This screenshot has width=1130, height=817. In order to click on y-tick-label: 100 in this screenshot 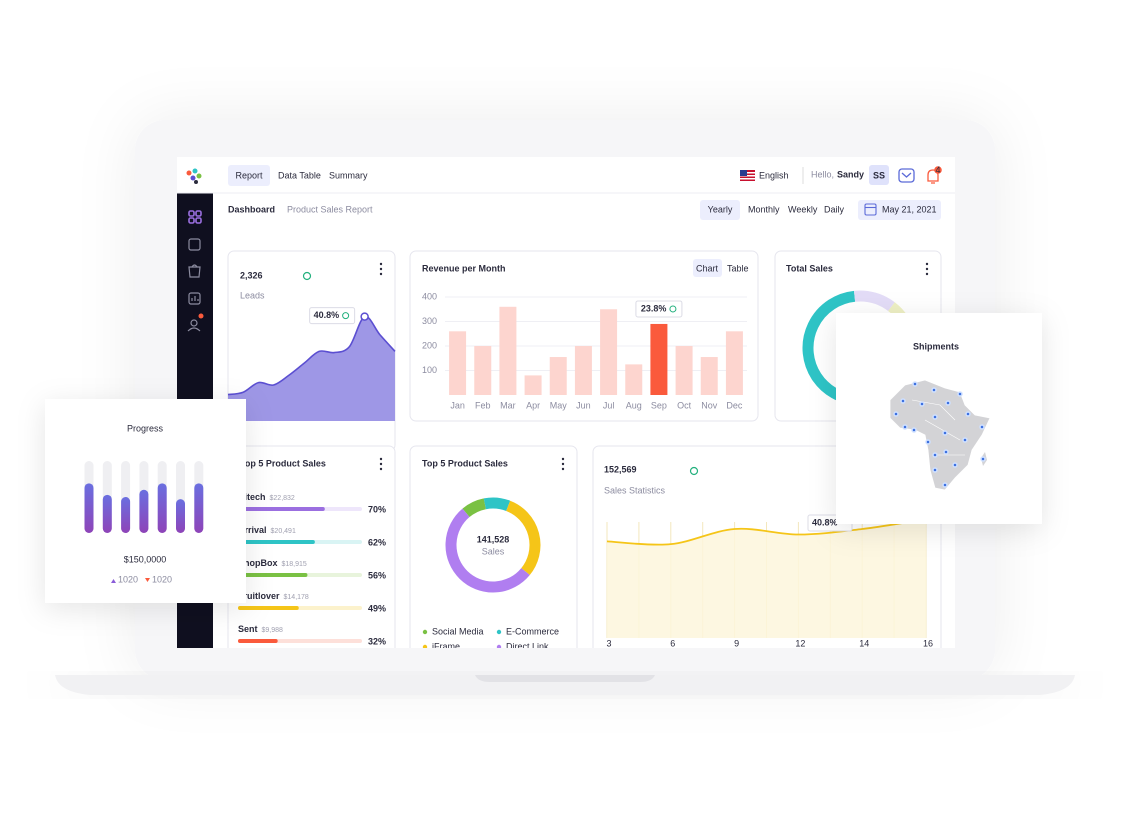, I will do `click(429, 370)`.